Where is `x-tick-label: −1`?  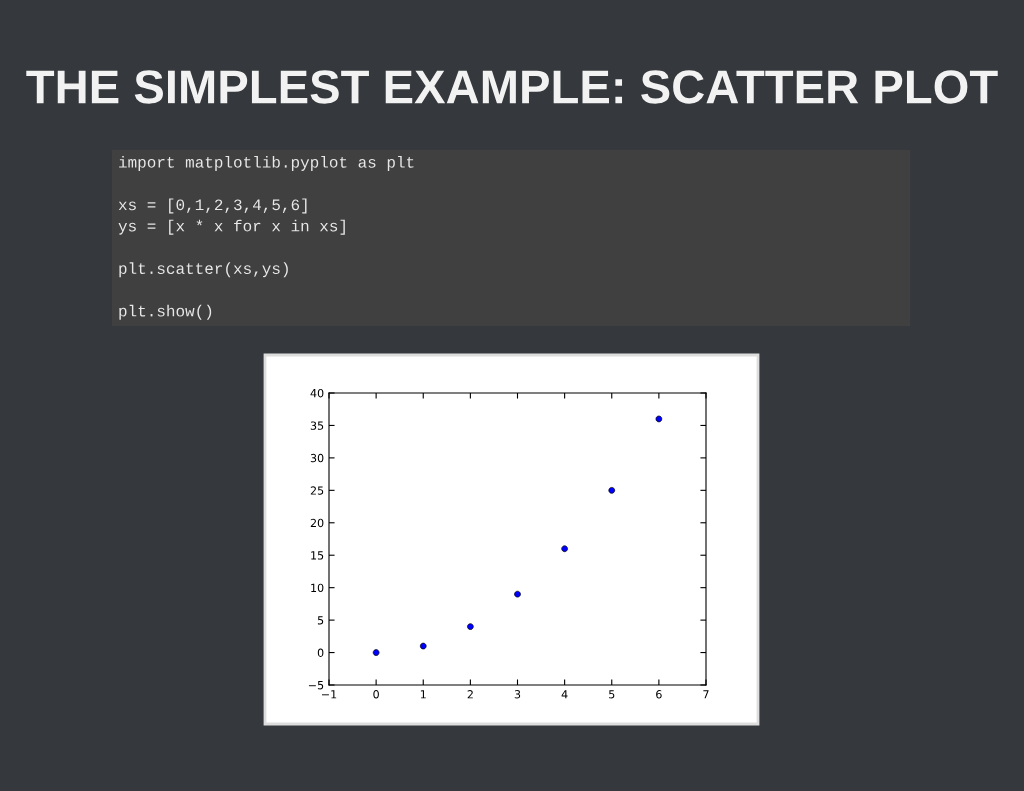 x-tick-label: −1 is located at coordinates (329, 694).